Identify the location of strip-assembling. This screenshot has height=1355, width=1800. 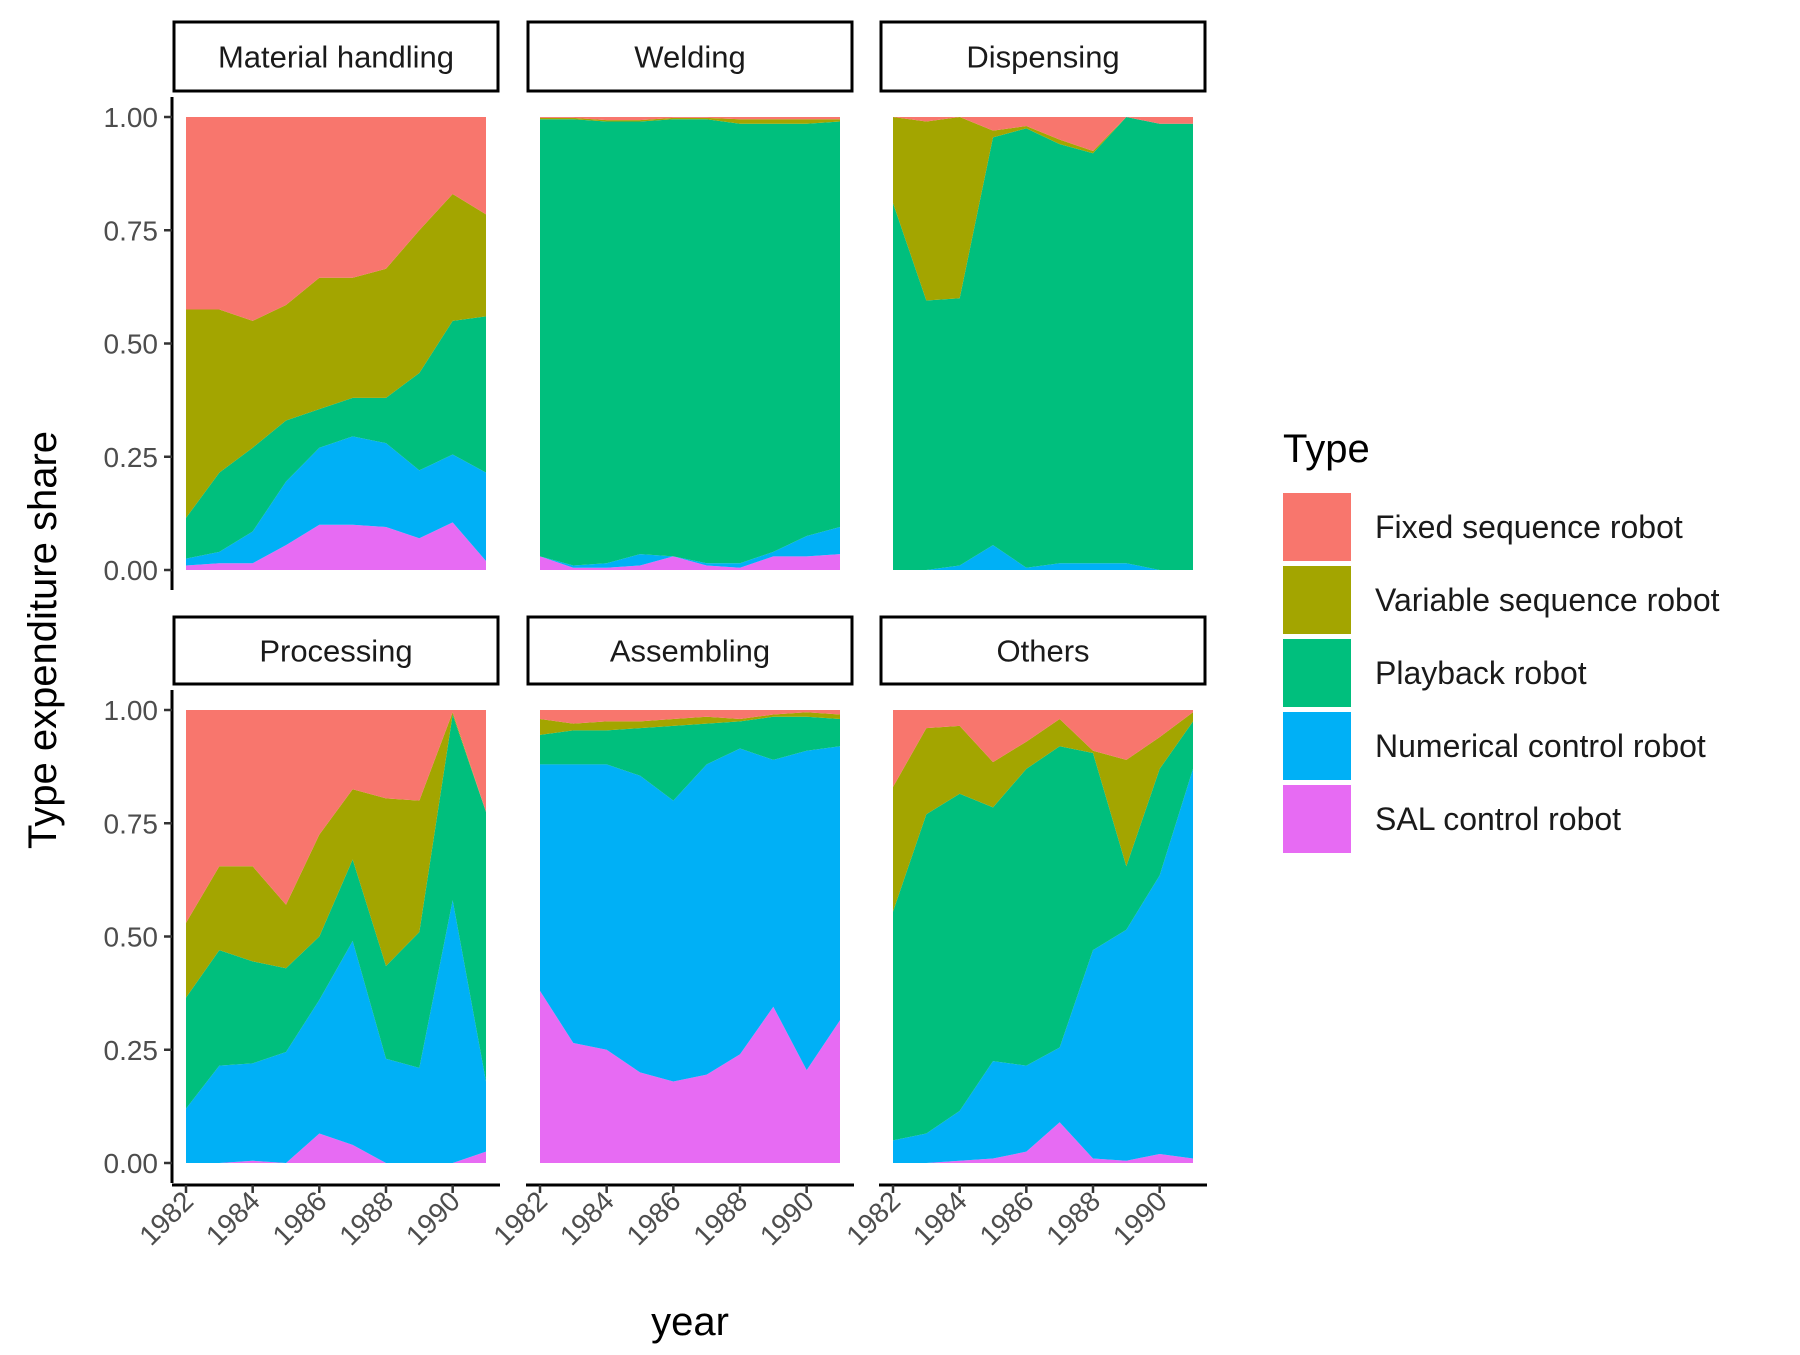
(690, 650).